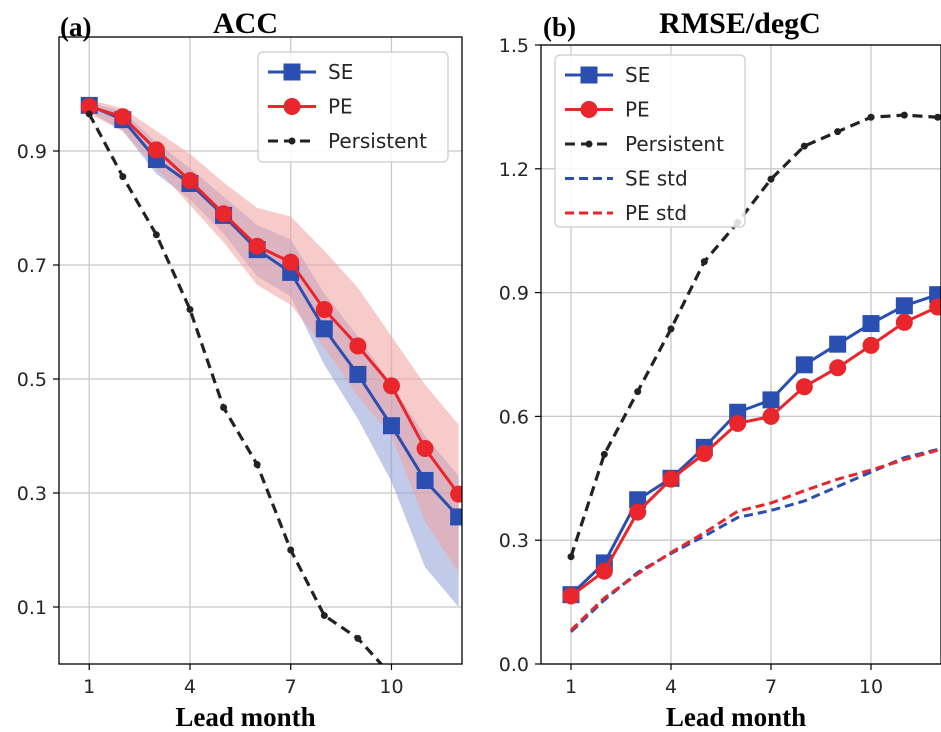 This screenshot has width=941, height=732. I want to click on legend-label-pe-std: PE std, so click(656, 213).